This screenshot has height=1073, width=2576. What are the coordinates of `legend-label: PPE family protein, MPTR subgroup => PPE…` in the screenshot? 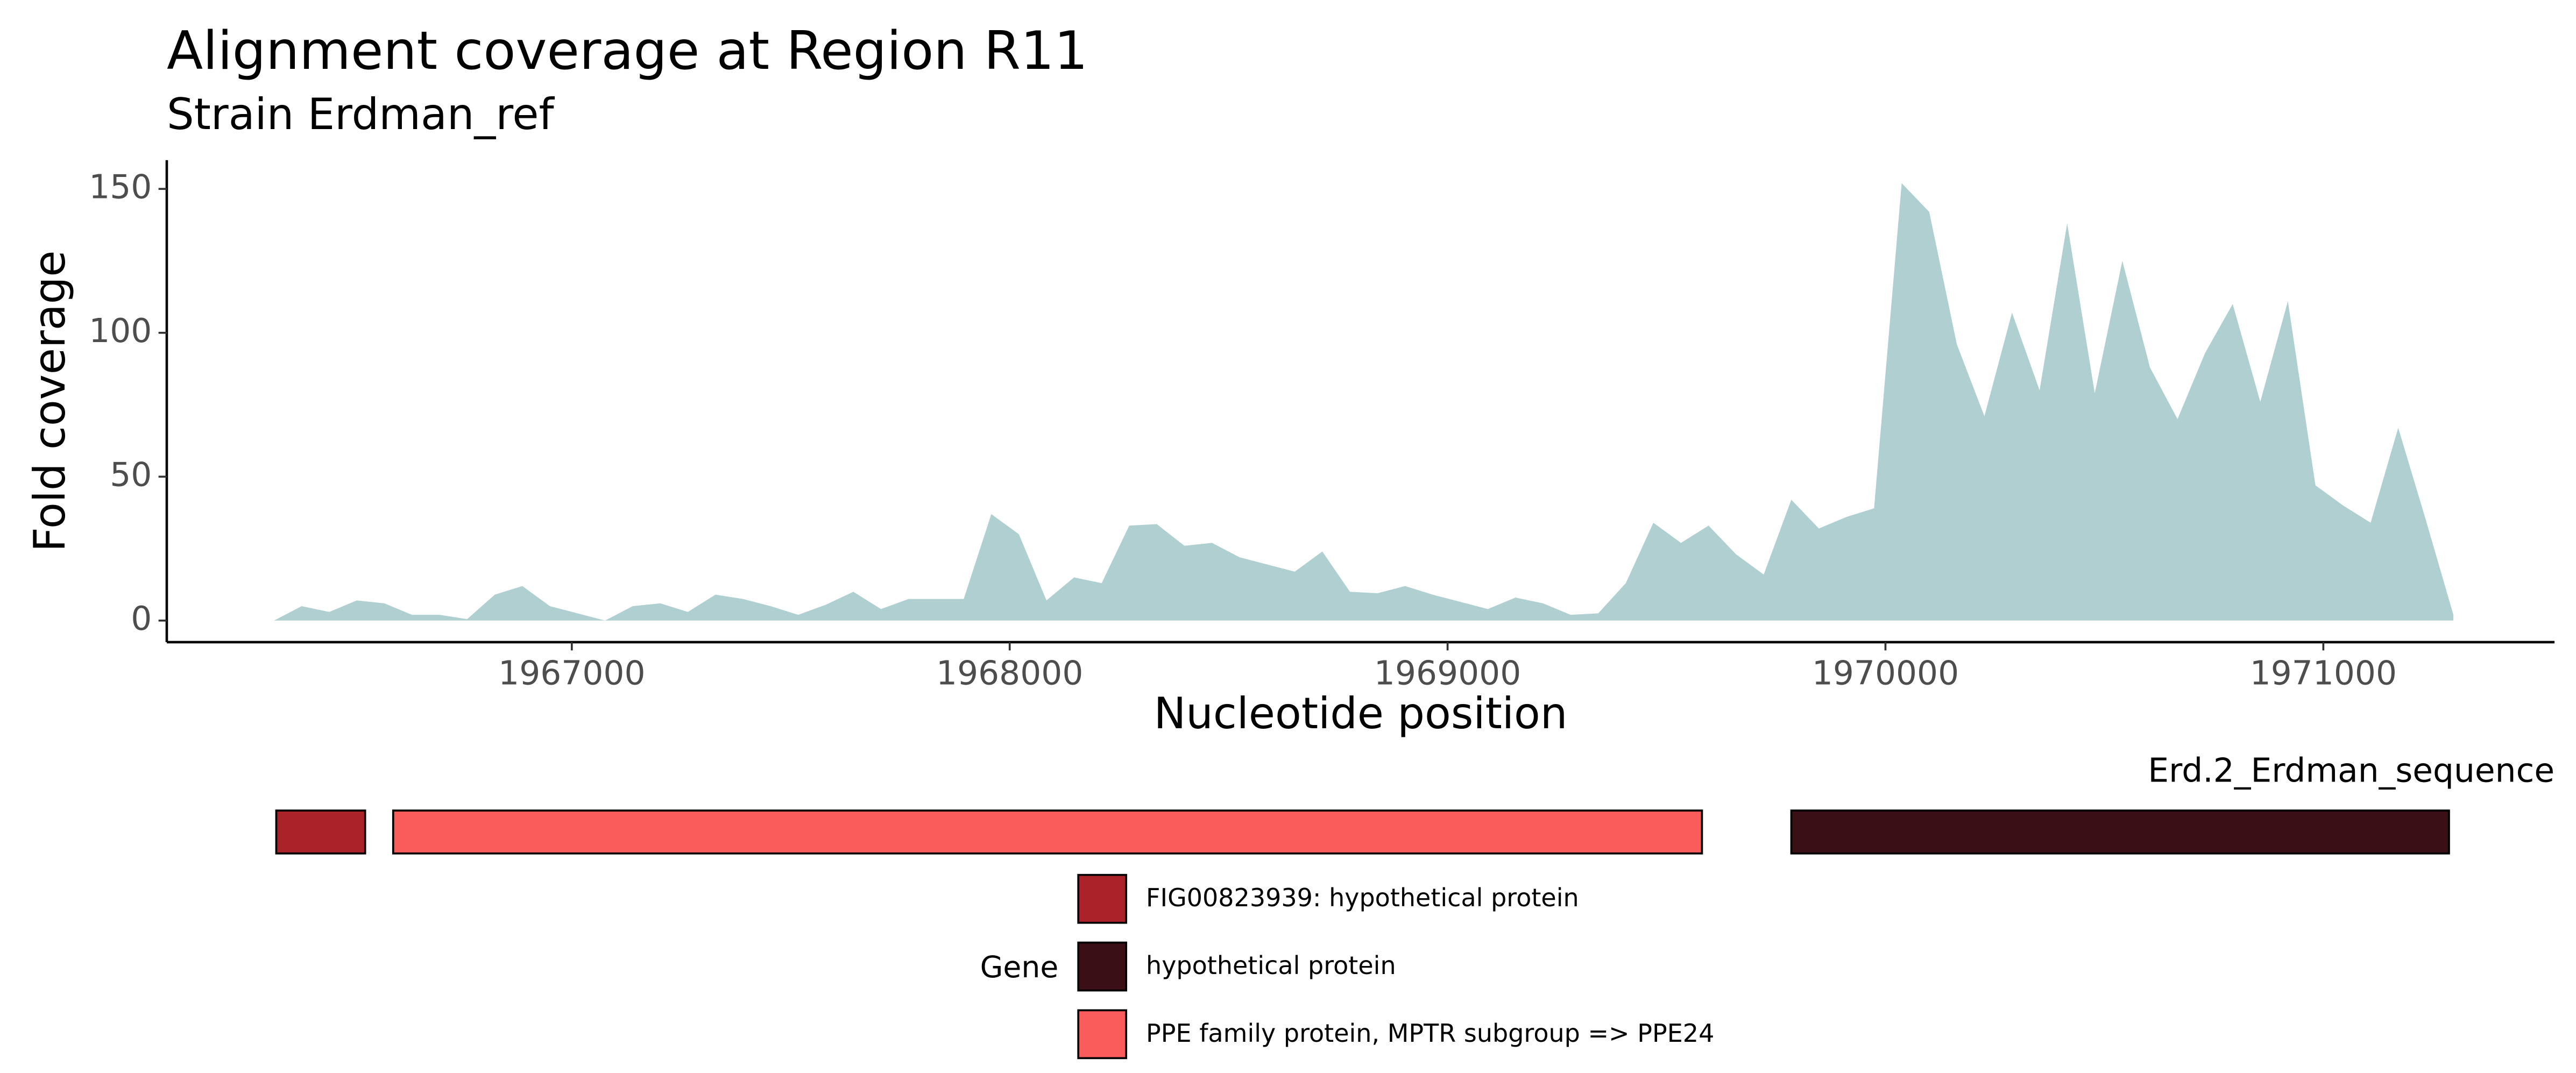 It's located at (1430, 1033).